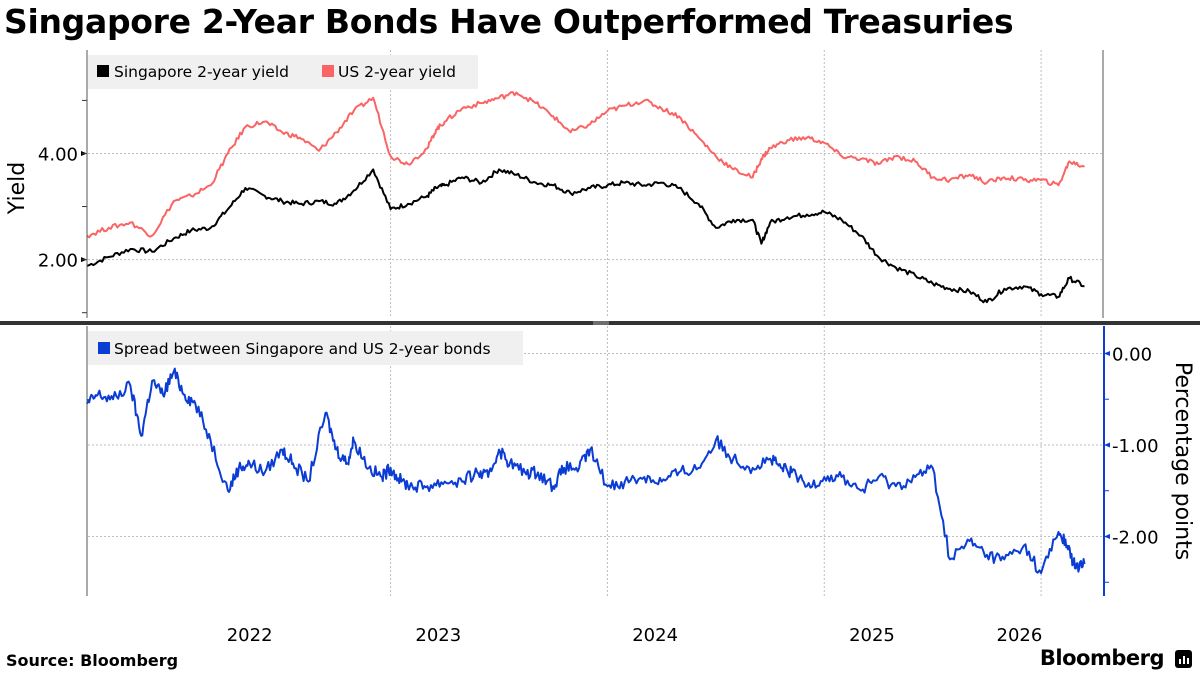 Image resolution: width=1200 pixels, height=675 pixels. What do you see at coordinates (1020, 635) in the screenshot?
I see `x-tick-label: 2026` at bounding box center [1020, 635].